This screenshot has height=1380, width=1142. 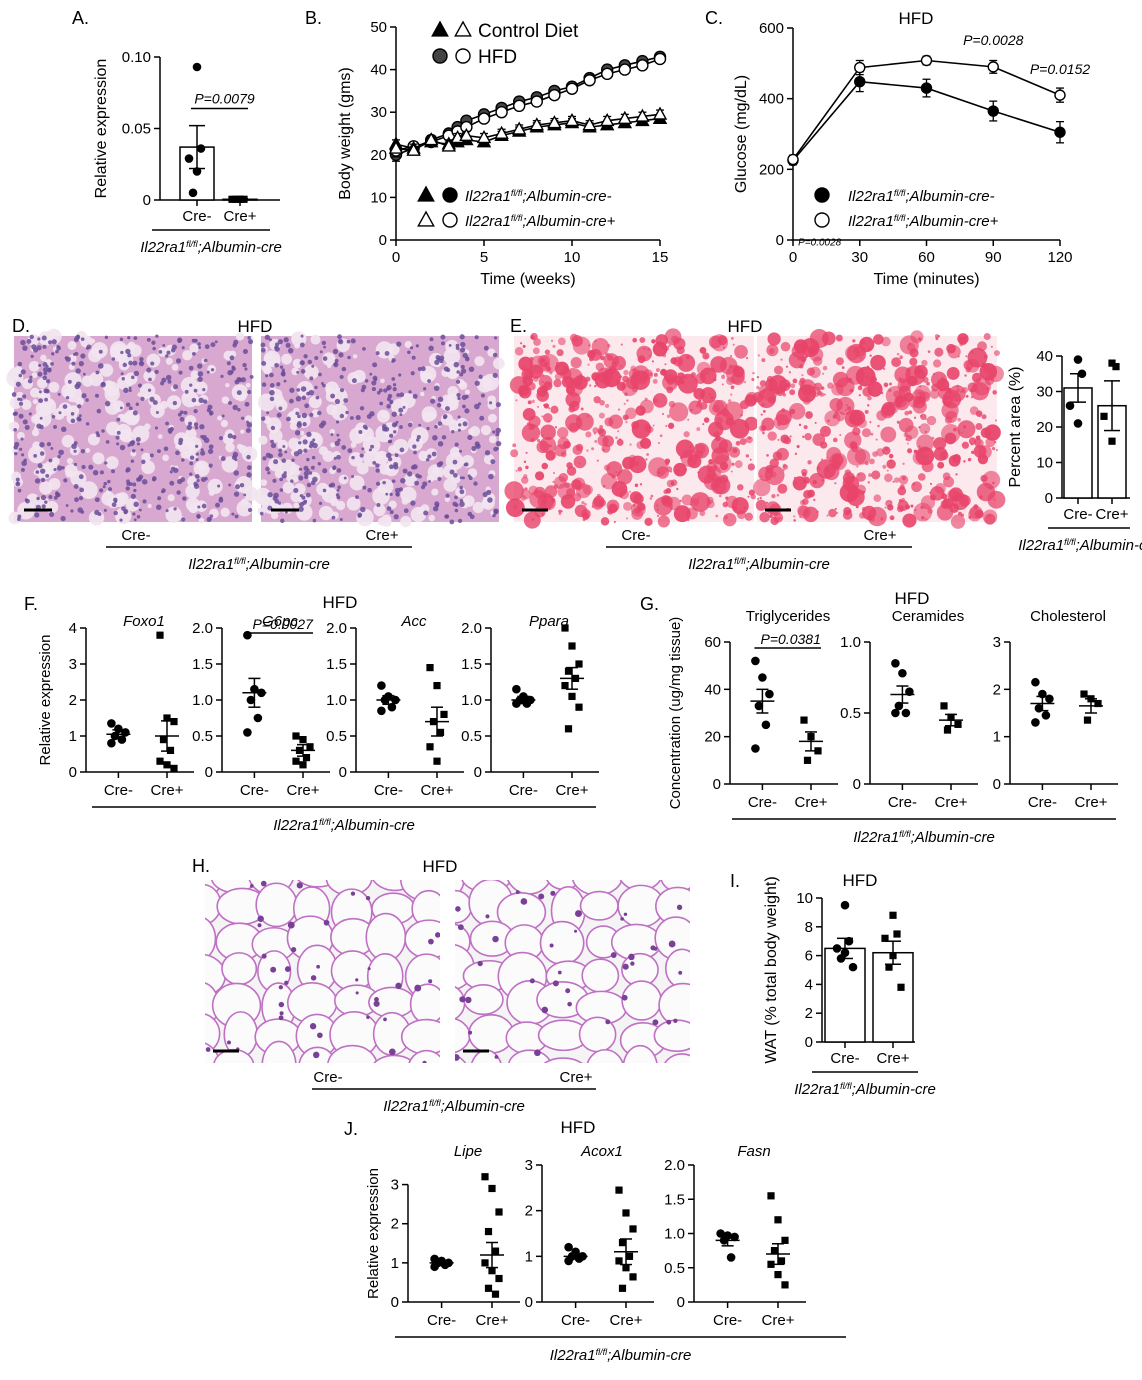 What do you see at coordinates (578, 914) in the screenshot?
I see `stromal-nucleus` at bounding box center [578, 914].